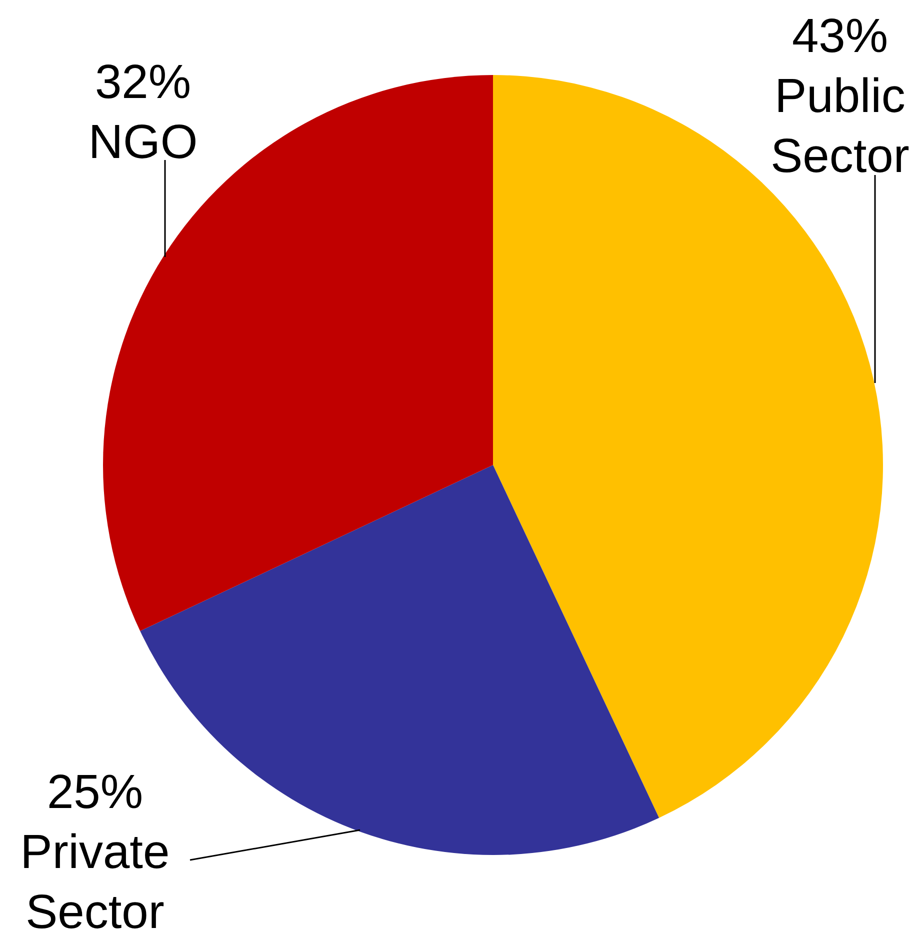 This screenshot has width=923, height=932. I want to click on data-label: 25%, so click(95, 792).